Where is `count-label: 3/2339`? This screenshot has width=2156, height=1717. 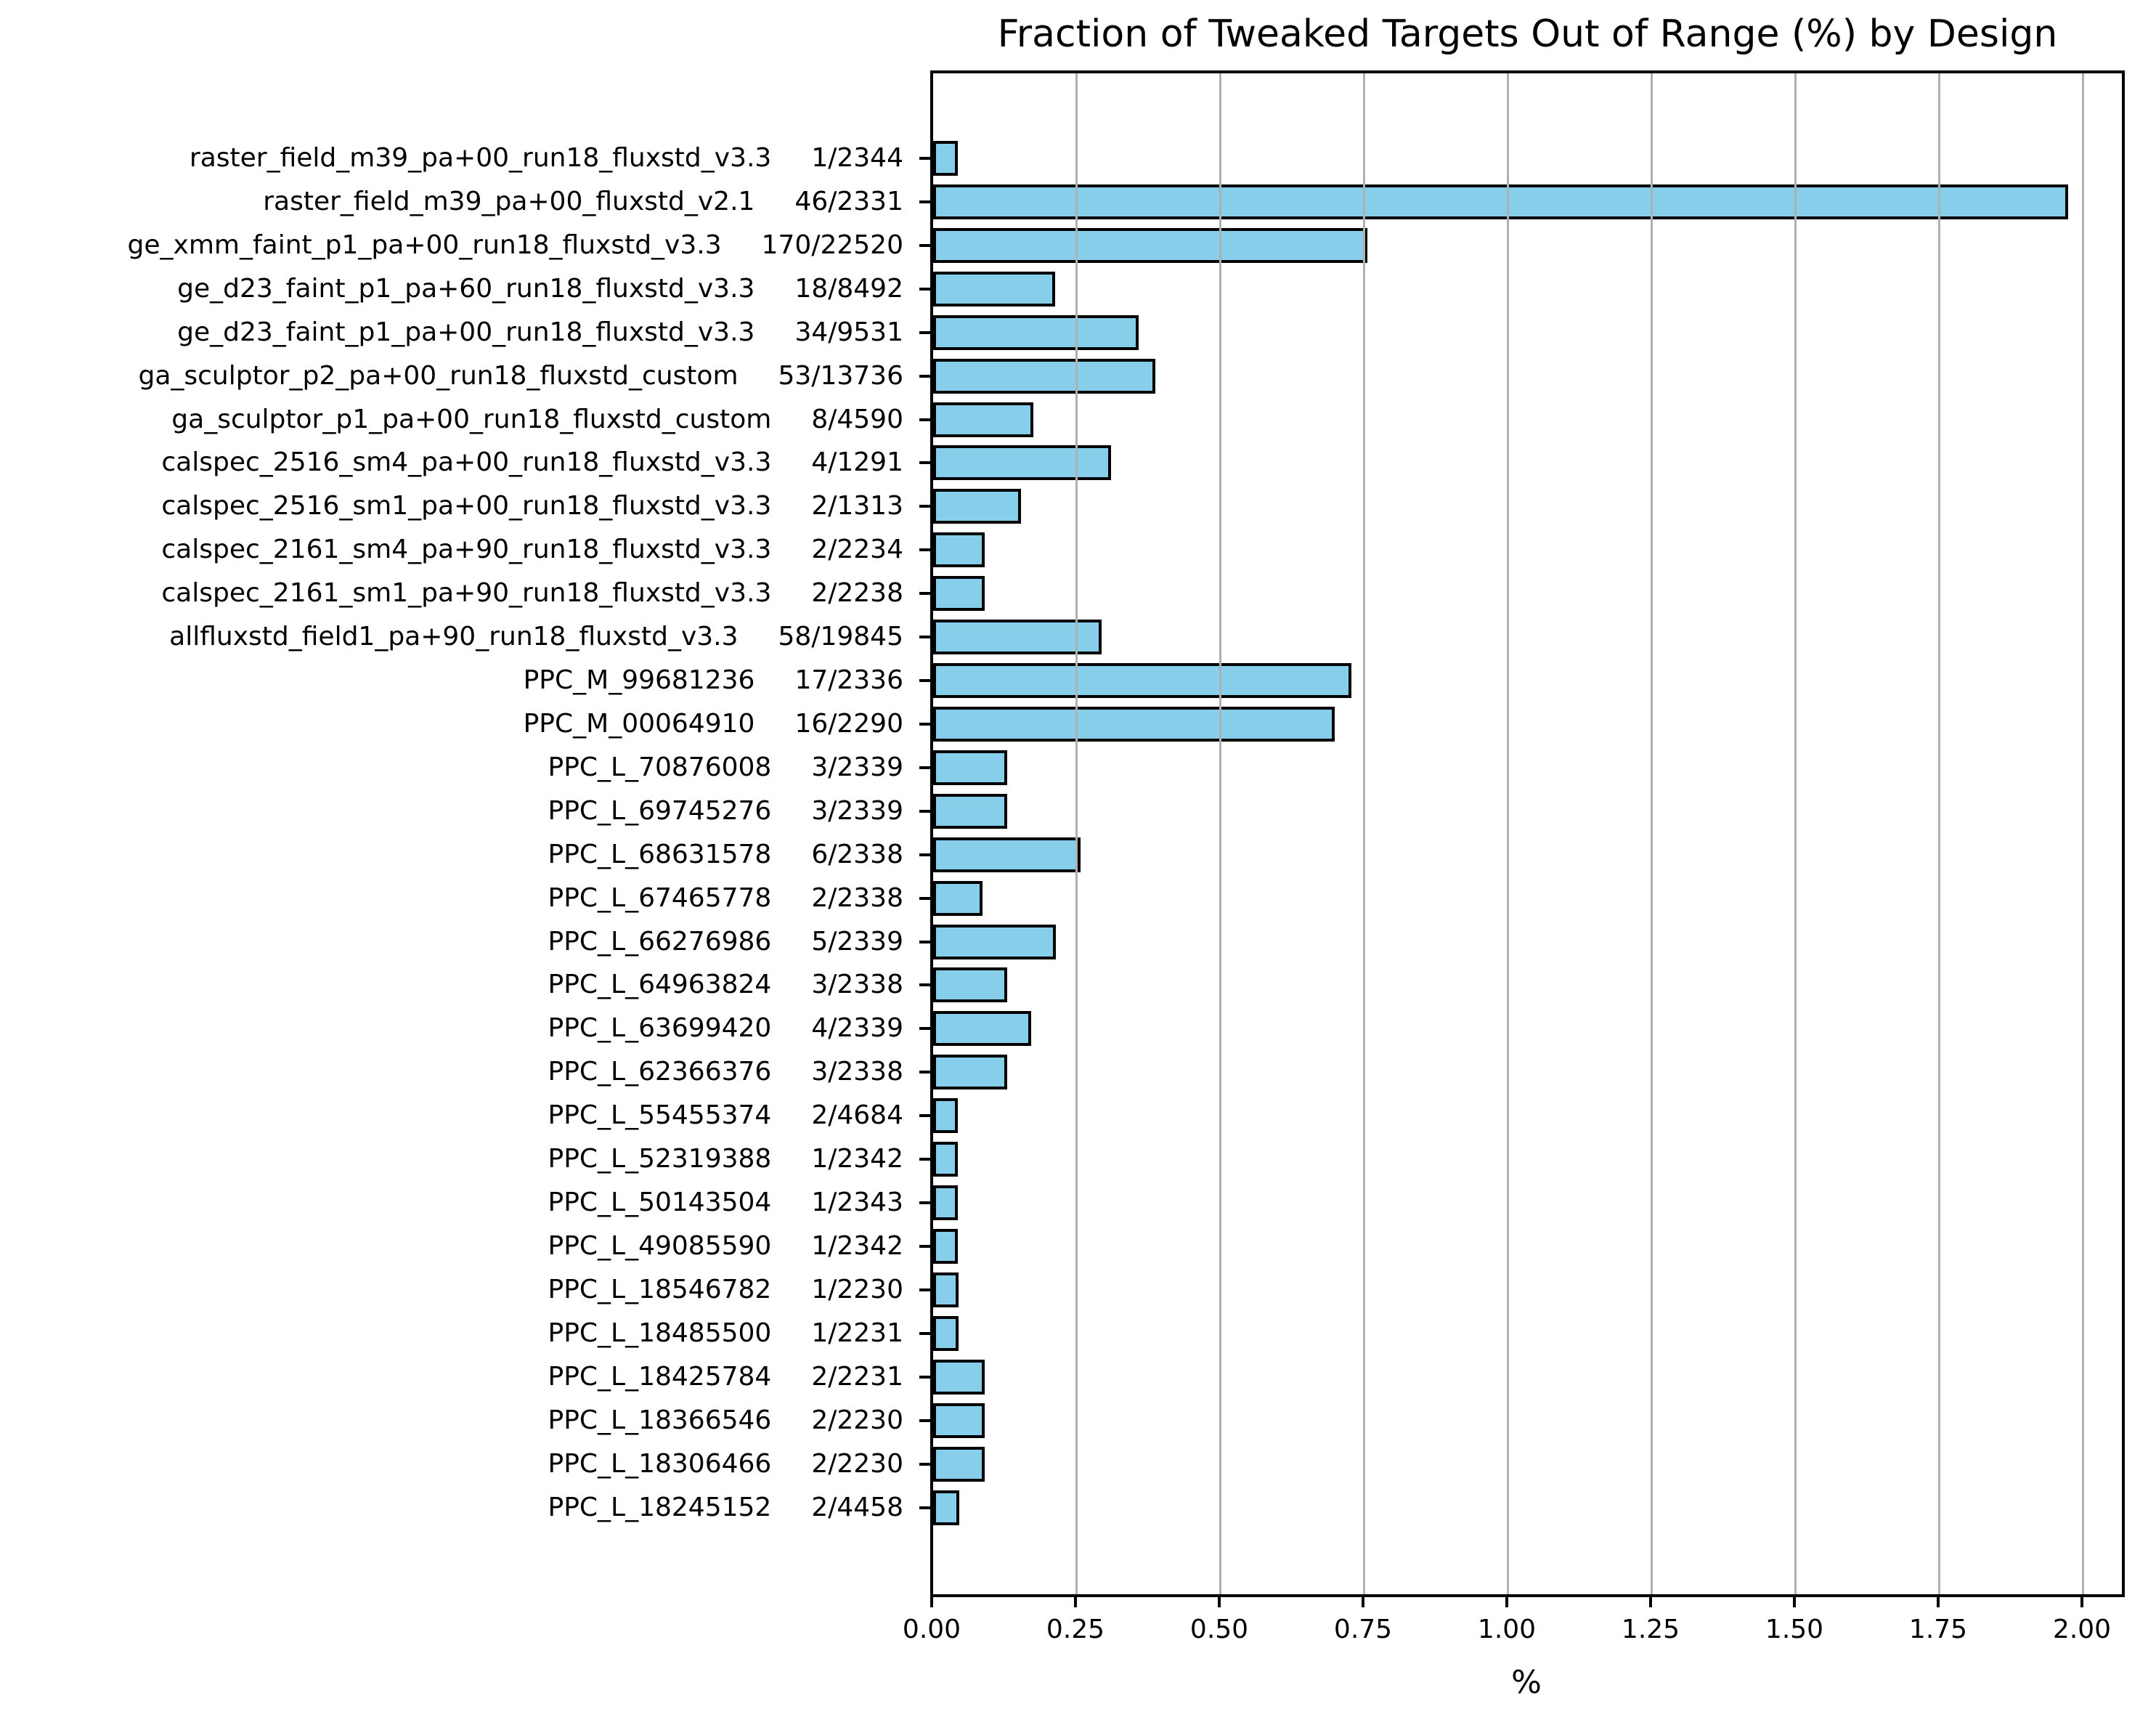 count-label: 3/2339 is located at coordinates (857, 767).